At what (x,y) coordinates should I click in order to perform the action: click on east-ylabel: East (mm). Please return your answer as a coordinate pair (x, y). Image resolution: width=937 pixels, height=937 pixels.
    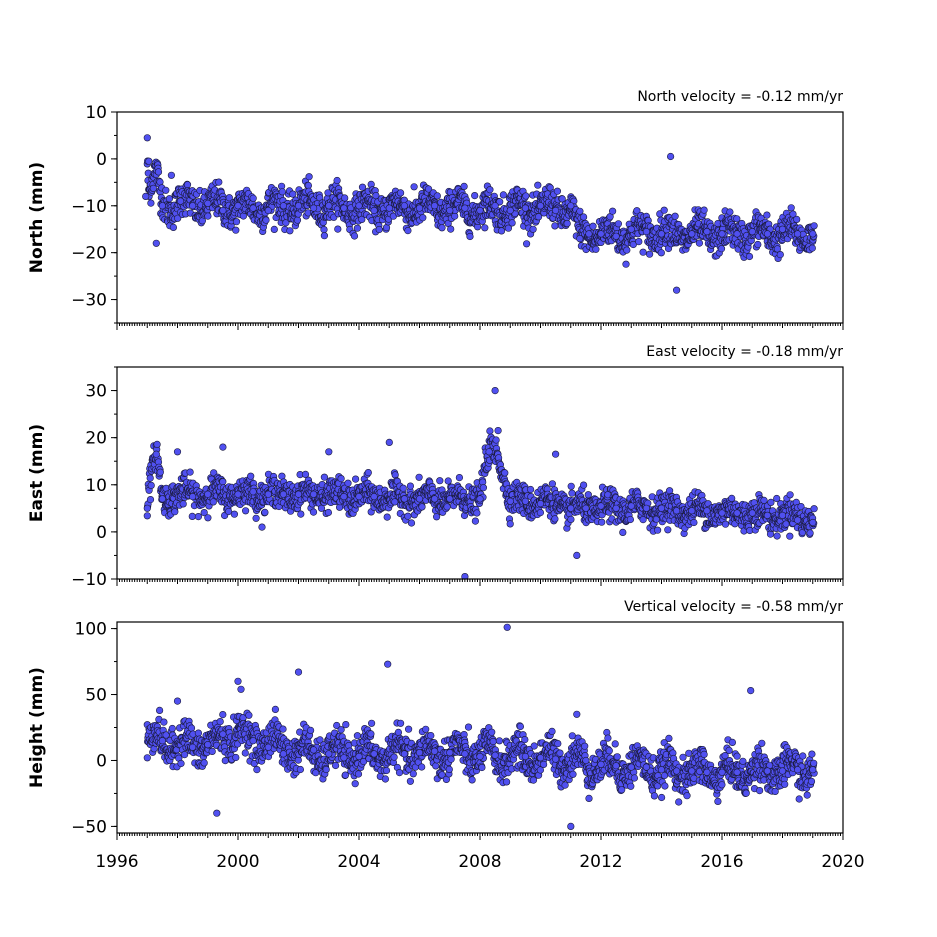
    Looking at the image, I should click on (37, 473).